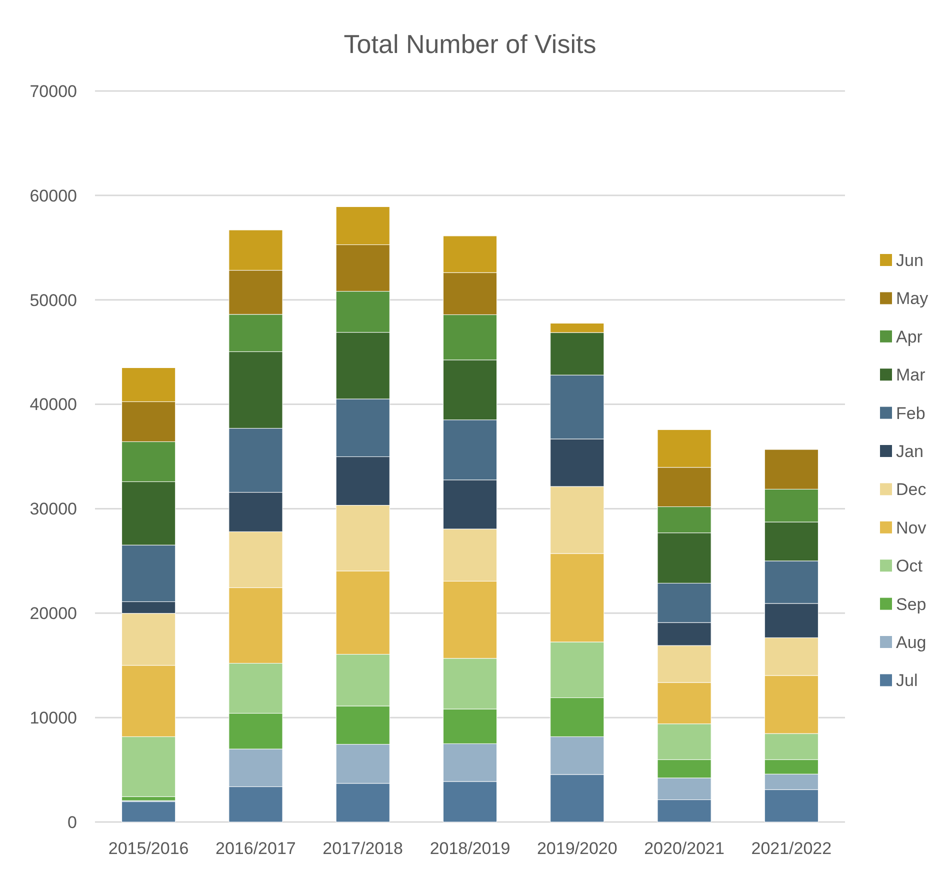 Image resolution: width=944 pixels, height=869 pixels. I want to click on y-tick-label: 20000, so click(53, 614).